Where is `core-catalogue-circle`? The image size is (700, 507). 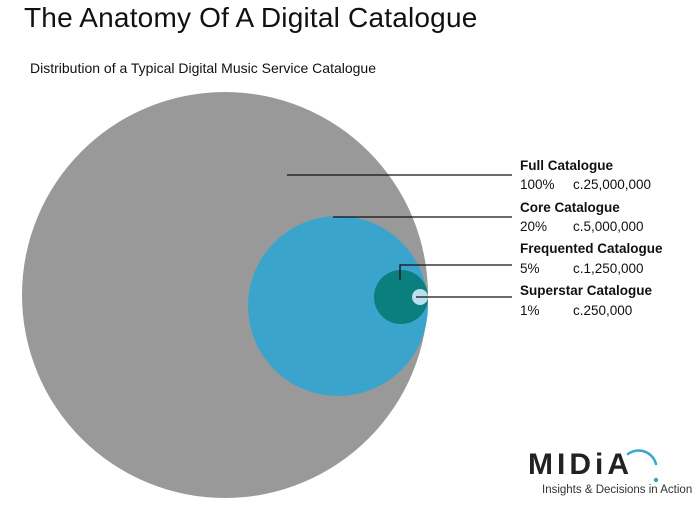
core-catalogue-circle is located at coordinates (338, 306).